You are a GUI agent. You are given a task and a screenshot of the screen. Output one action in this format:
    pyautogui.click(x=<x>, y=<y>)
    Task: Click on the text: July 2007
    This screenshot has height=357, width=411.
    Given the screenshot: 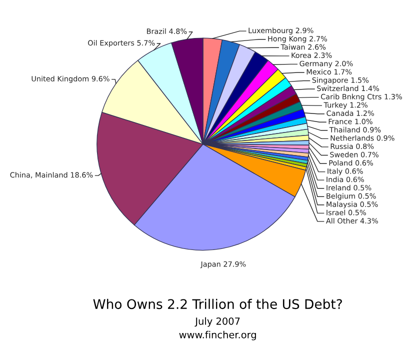 What is the action you would take?
    pyautogui.click(x=217, y=322)
    